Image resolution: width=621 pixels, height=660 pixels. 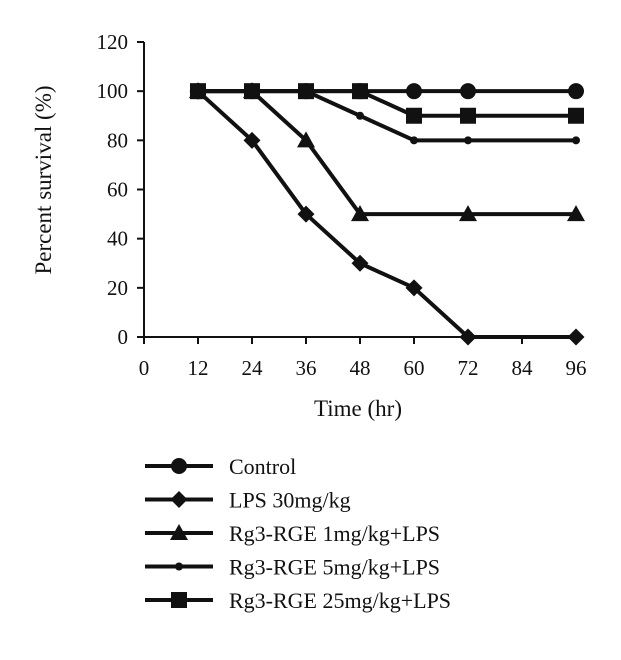 What do you see at coordinates (144, 368) in the screenshot?
I see `x-tick-label: 0` at bounding box center [144, 368].